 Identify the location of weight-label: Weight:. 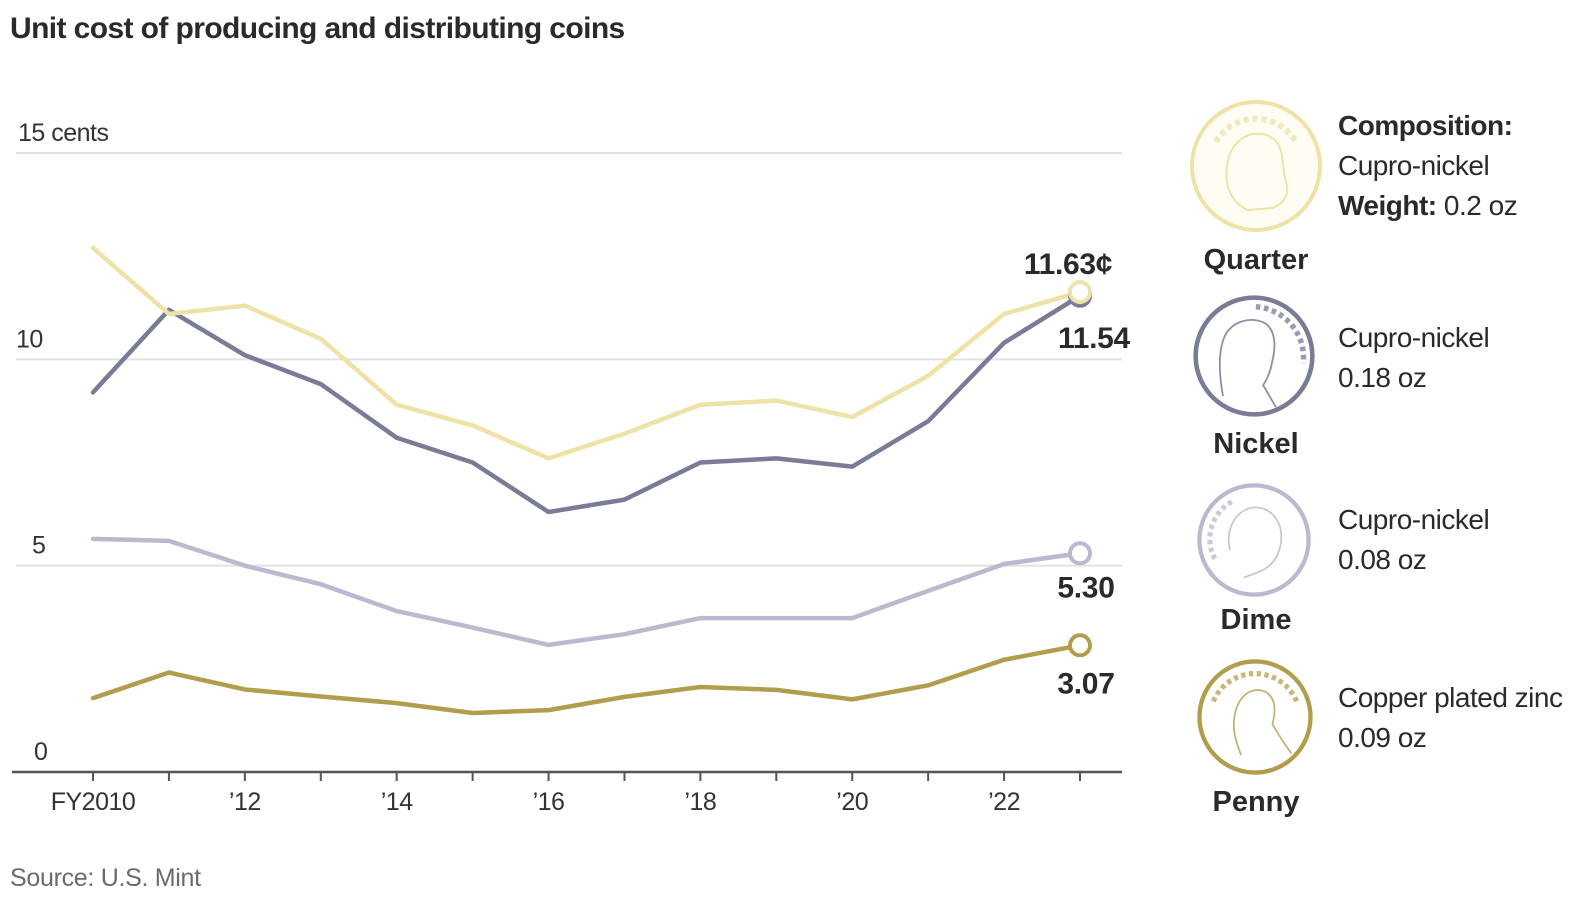
(1387, 205).